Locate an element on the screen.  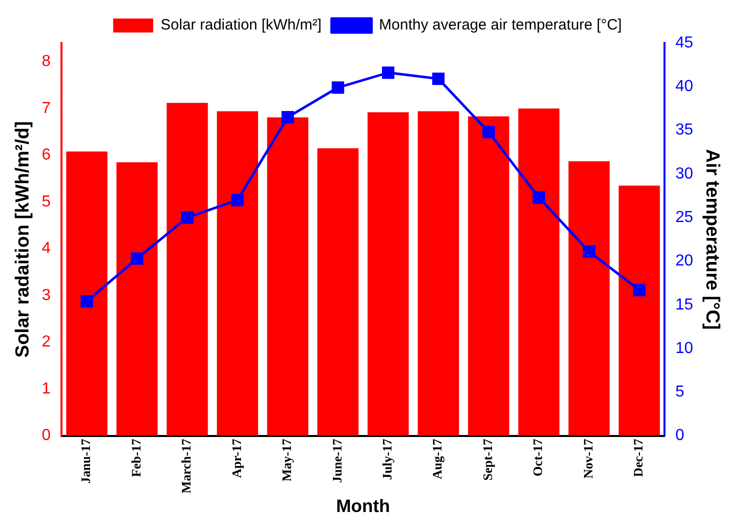
y2-tick-label: 0 is located at coordinates (679, 435).